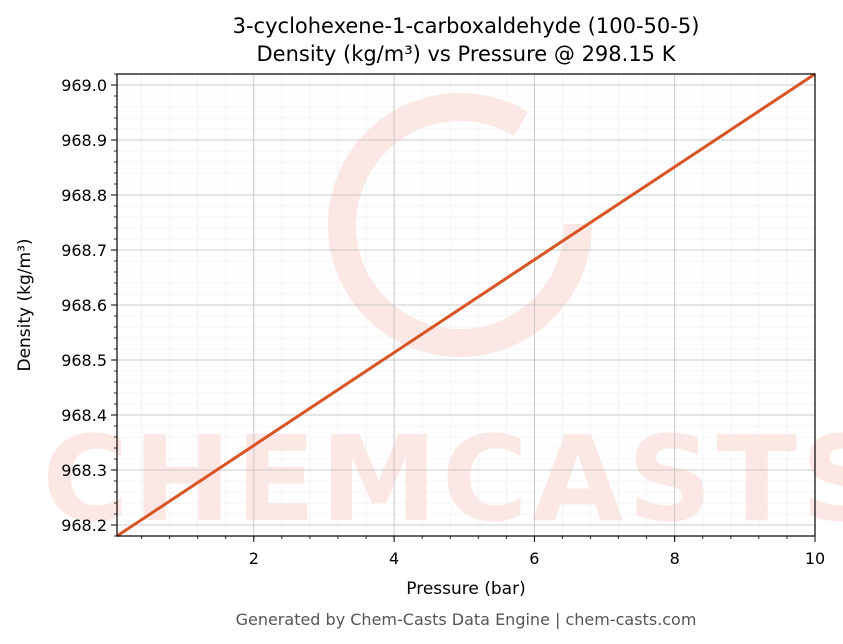 The image size is (843, 644). What do you see at coordinates (815, 558) in the screenshot?
I see `x-tick-label: 10` at bounding box center [815, 558].